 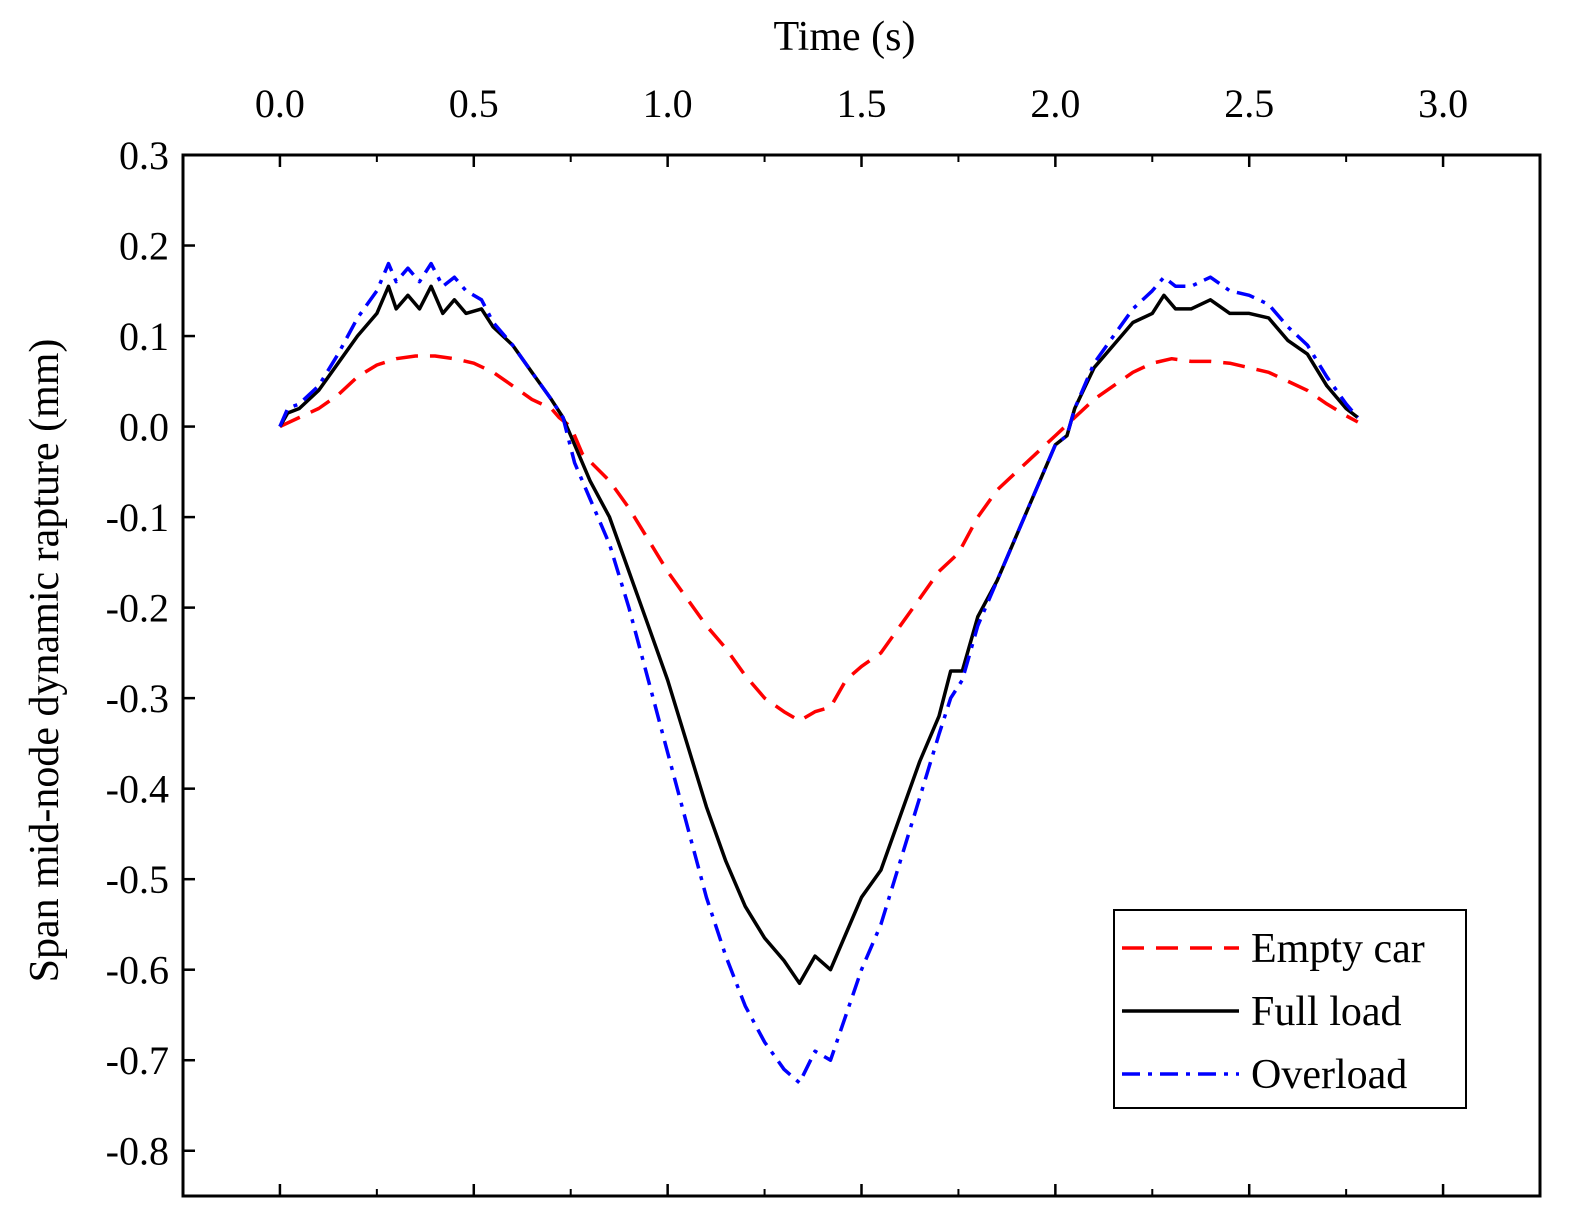 What do you see at coordinates (137, 698) in the screenshot?
I see `y-tick-label: -0.3` at bounding box center [137, 698].